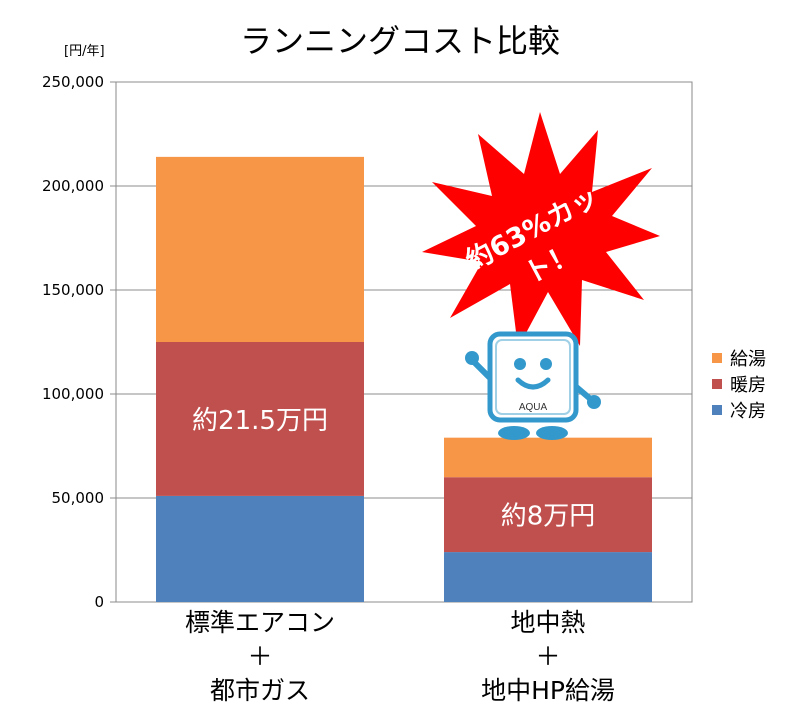 This screenshot has width=800, height=720. Describe the element at coordinates (84, 51) in the screenshot. I see `y-unit-label: [円/年]` at that location.